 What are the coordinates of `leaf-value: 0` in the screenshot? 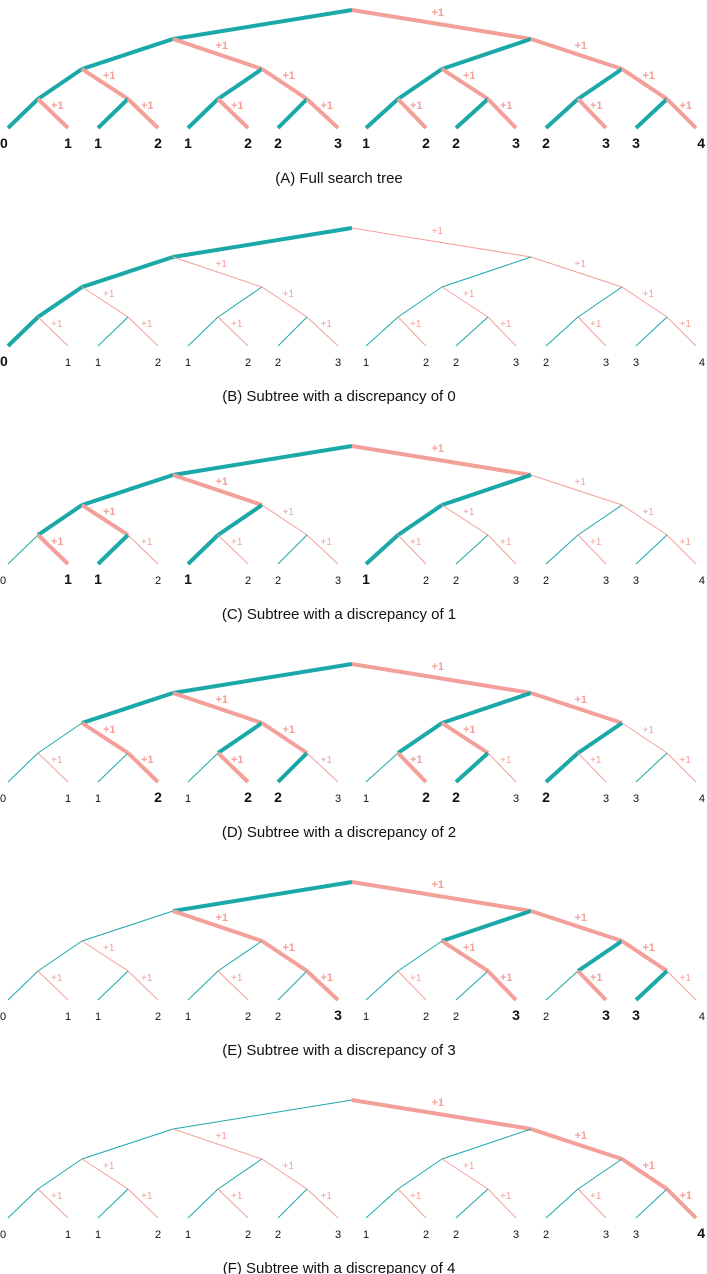 It's located at (4, 361).